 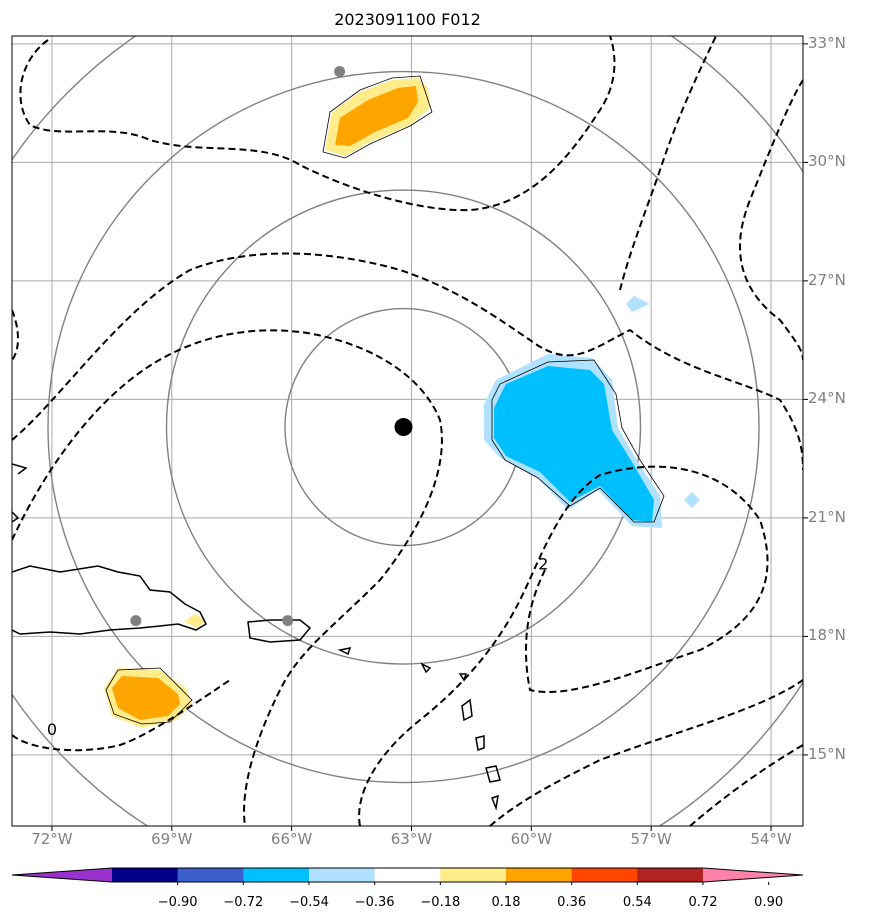 I want to click on lon-label: 54°W, so click(x=771, y=839).